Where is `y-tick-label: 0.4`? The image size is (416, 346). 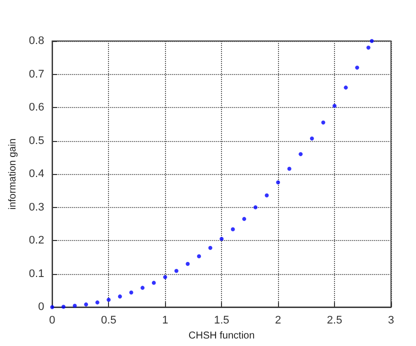
y-tick-label: 0.4 is located at coordinates (36, 174).